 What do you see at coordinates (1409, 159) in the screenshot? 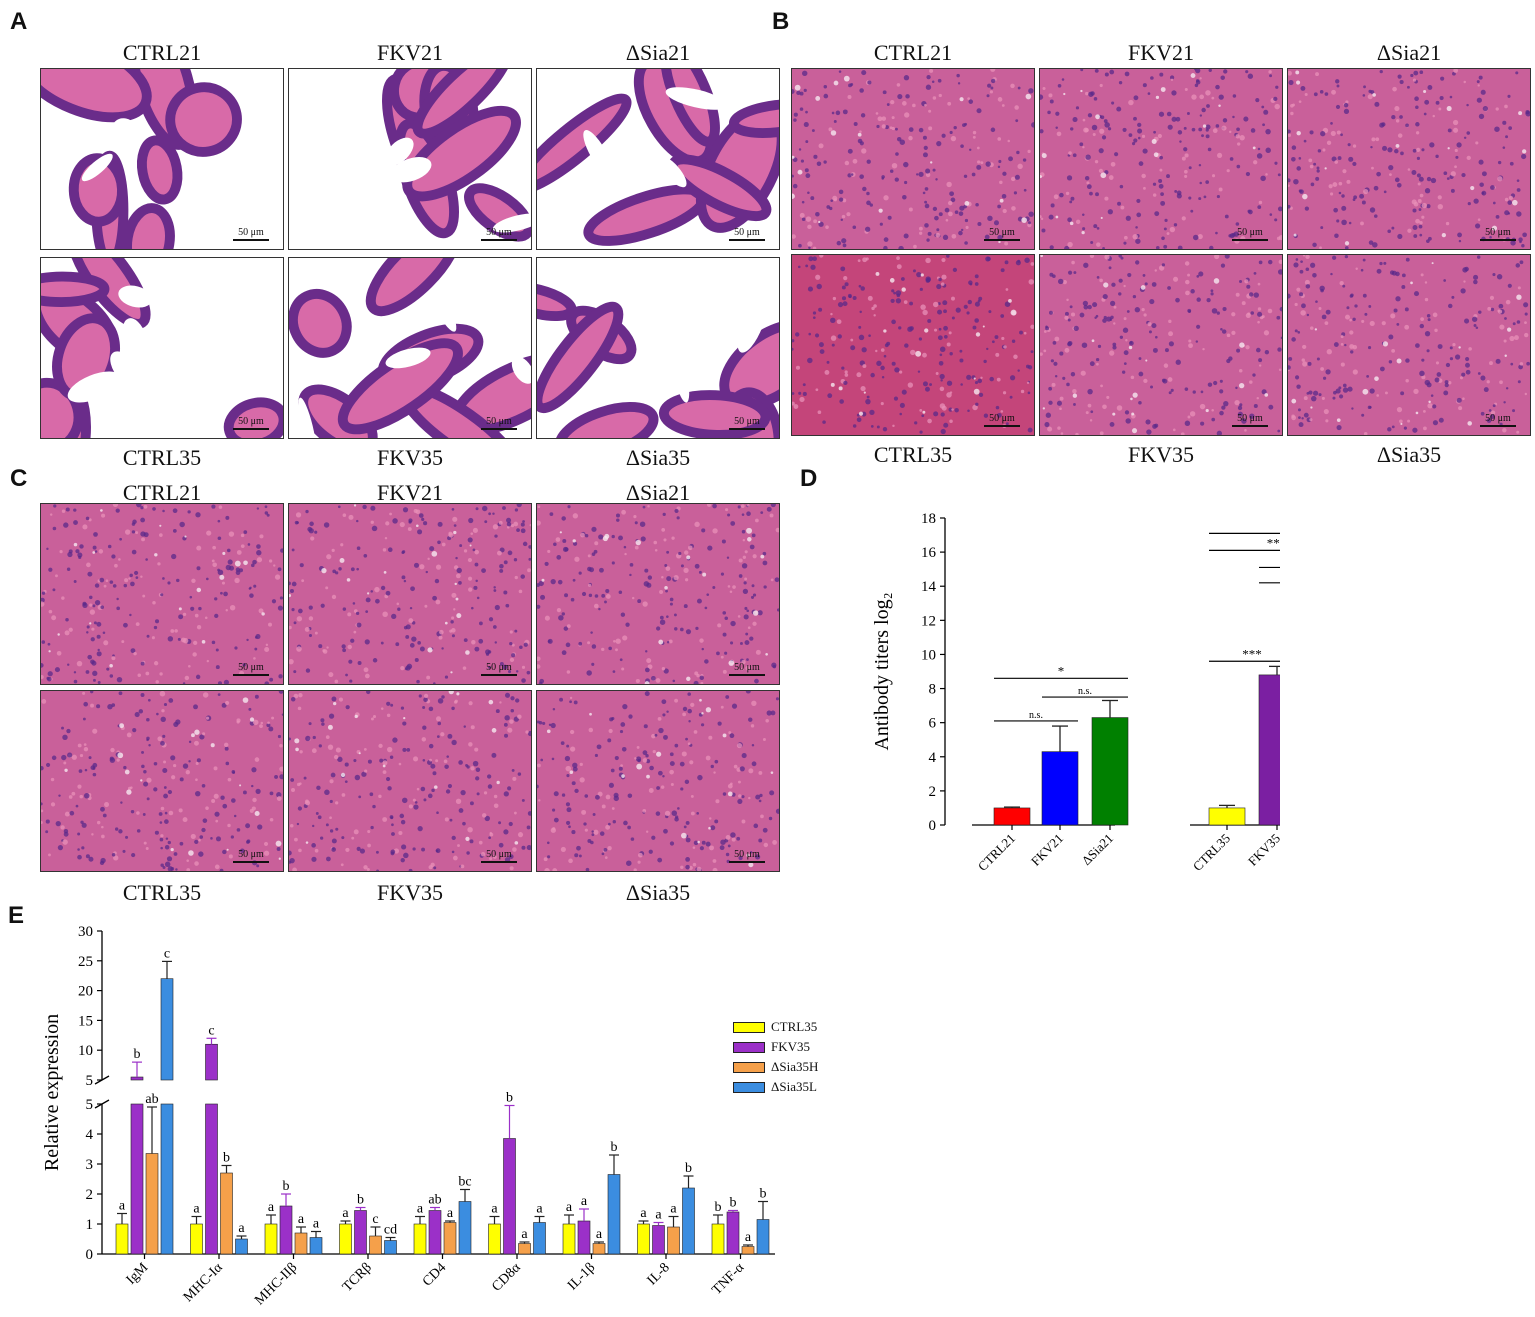
I see `histology-image: 50 μm` at bounding box center [1409, 159].